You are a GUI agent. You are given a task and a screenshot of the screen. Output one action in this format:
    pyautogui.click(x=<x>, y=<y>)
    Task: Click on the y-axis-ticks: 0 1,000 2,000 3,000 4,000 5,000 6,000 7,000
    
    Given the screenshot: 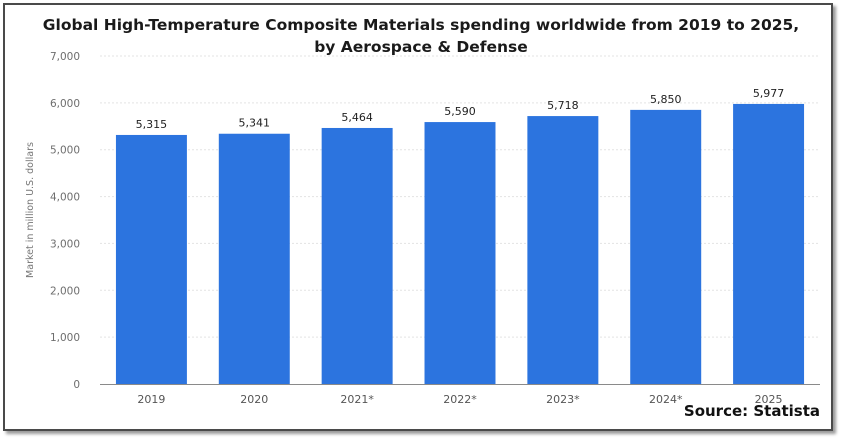 What is the action you would take?
    pyautogui.click(x=65, y=221)
    